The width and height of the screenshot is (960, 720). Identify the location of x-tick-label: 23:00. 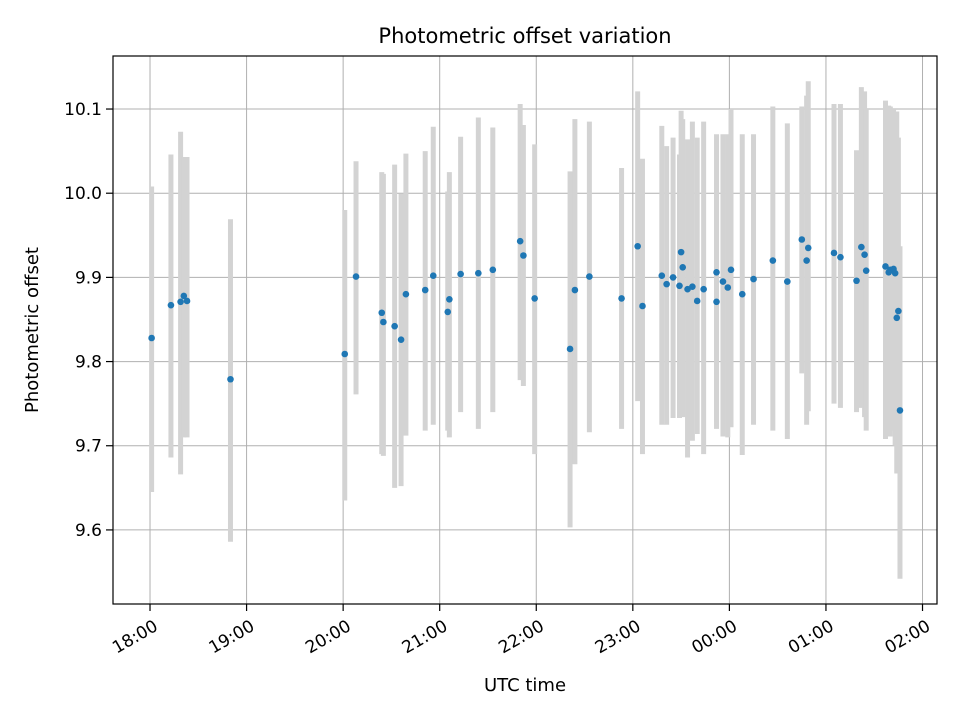
(618, 637).